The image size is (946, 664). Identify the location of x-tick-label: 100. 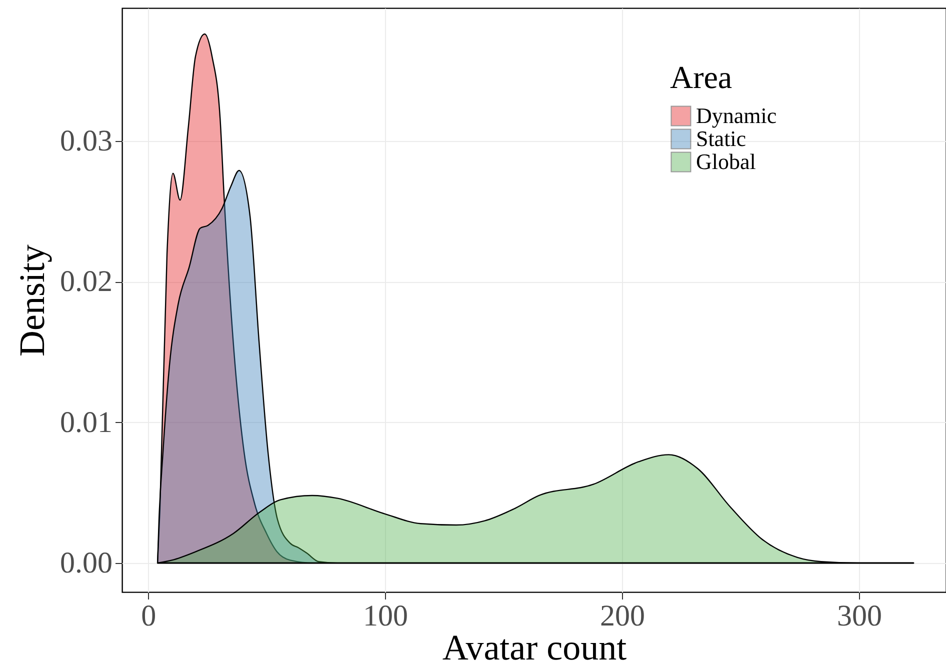
(385, 616).